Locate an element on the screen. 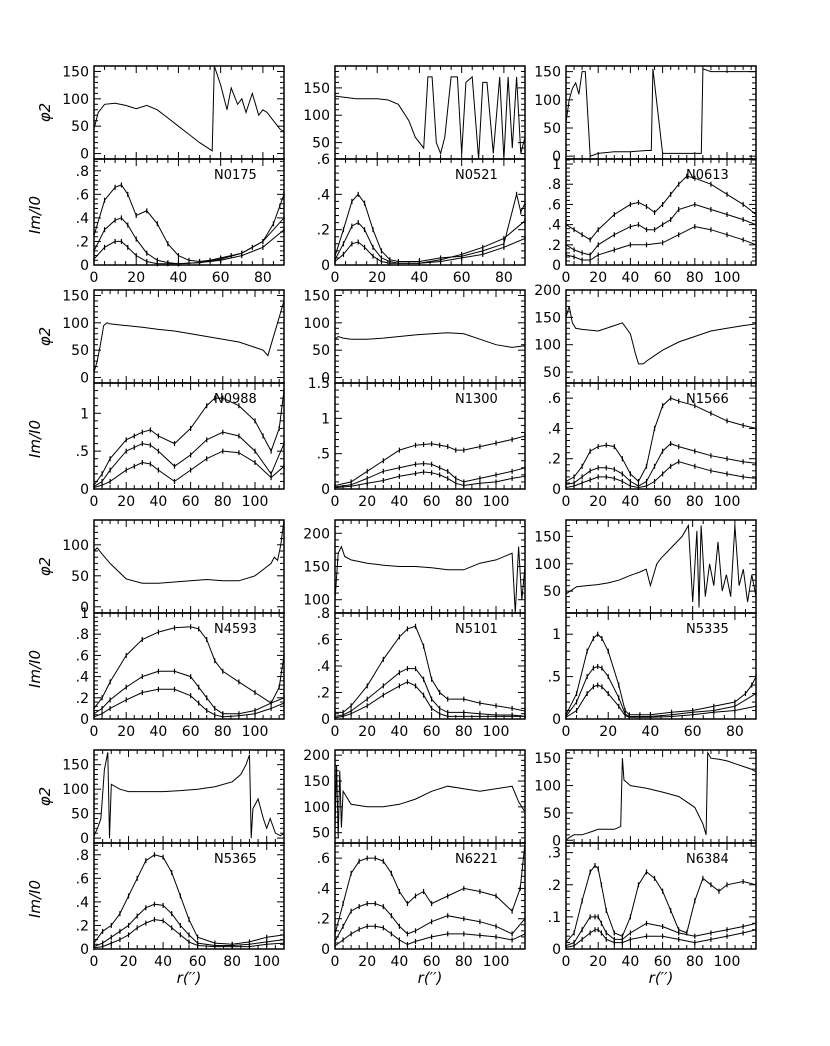  galaxy-label: N6221 is located at coordinates (476, 859).